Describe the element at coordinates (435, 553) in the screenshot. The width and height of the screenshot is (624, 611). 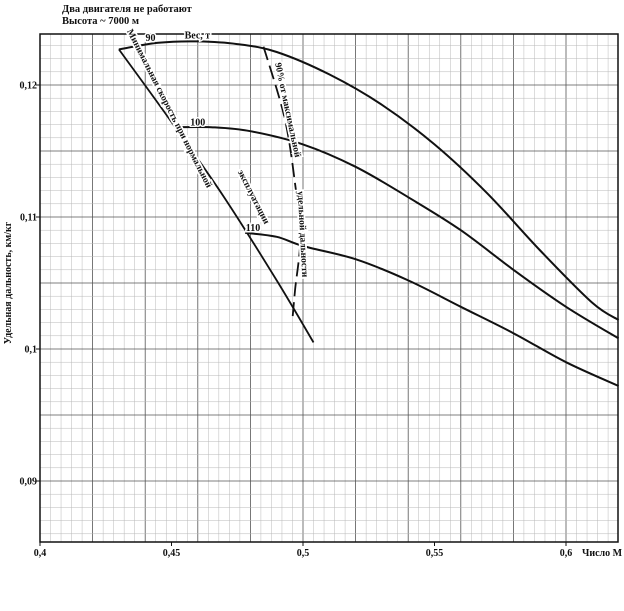
I see `x-tick-label: 0,55` at that location.